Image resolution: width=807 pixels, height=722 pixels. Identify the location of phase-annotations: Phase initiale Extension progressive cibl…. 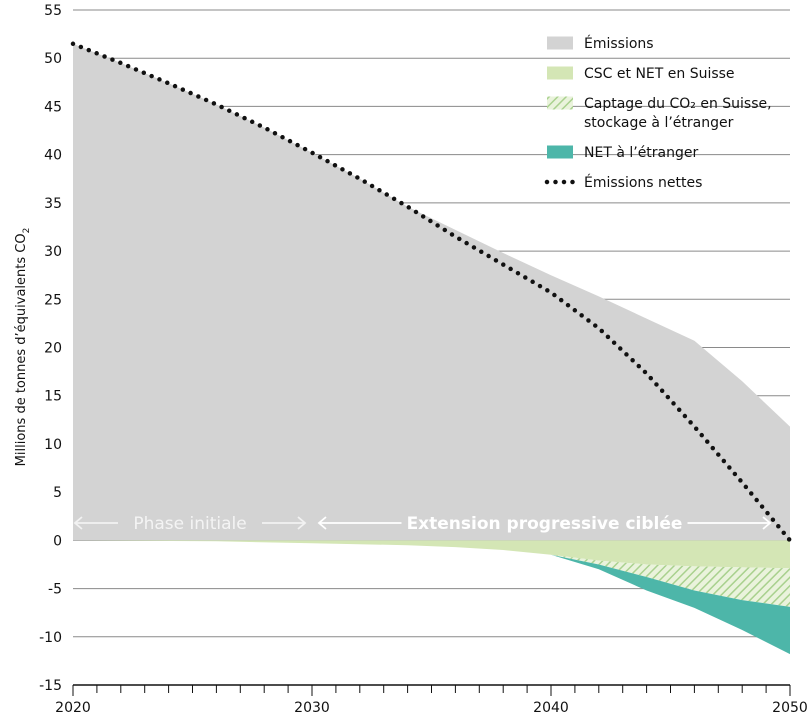
(422, 524).